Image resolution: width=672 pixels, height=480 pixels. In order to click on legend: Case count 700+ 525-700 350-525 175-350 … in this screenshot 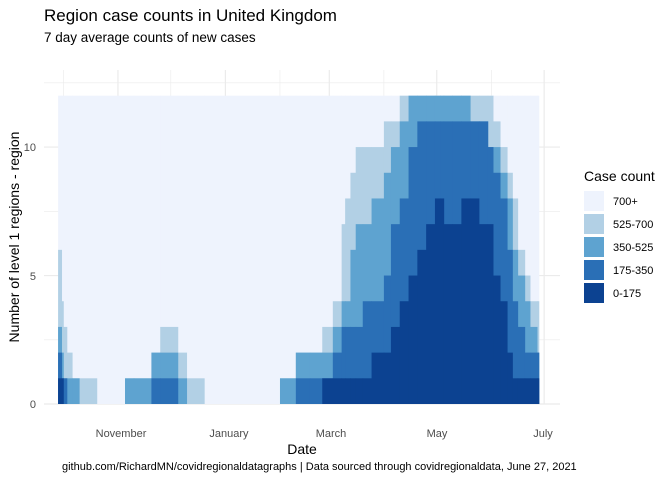, I will do `click(619, 235)`.